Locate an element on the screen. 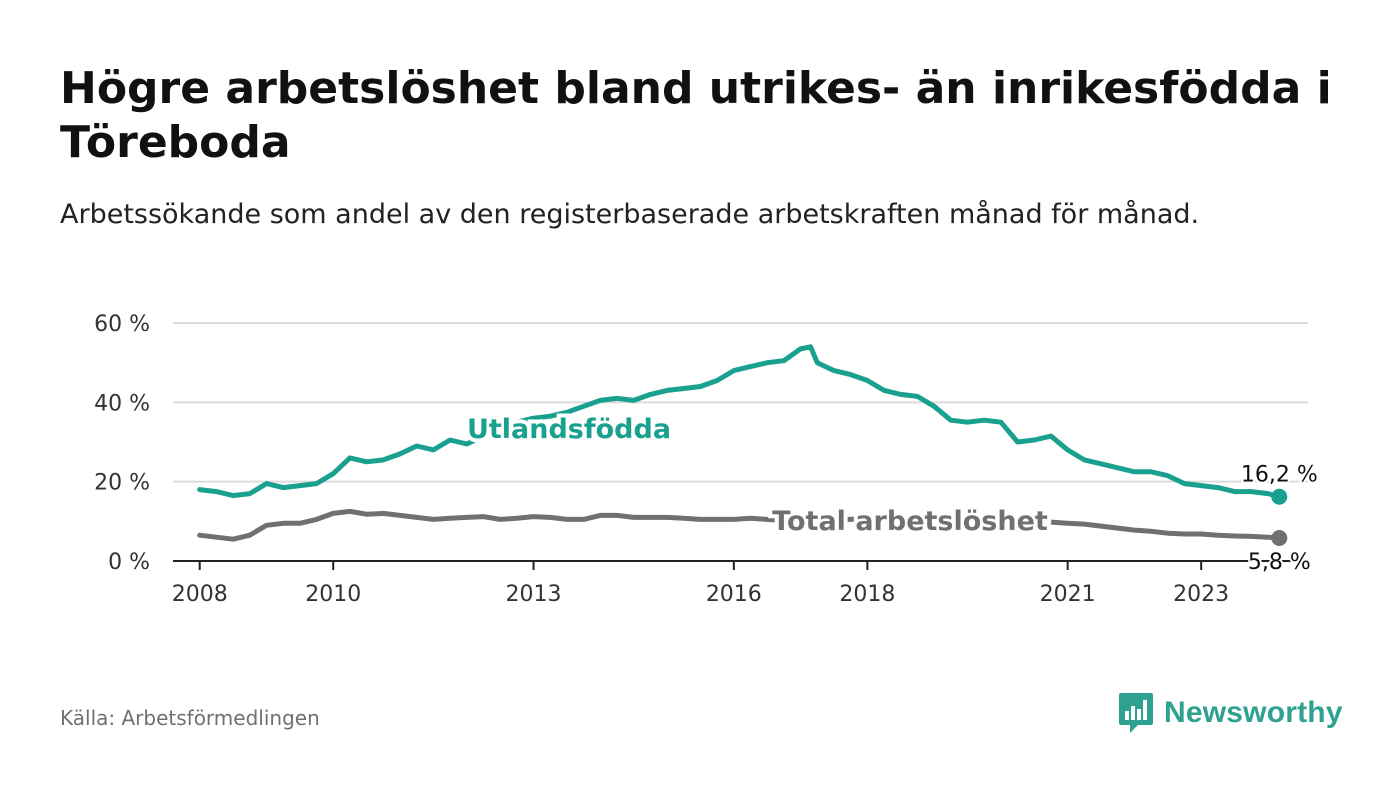 The image size is (1400, 794). end-point-utlandsfodda is located at coordinates (1279, 496).